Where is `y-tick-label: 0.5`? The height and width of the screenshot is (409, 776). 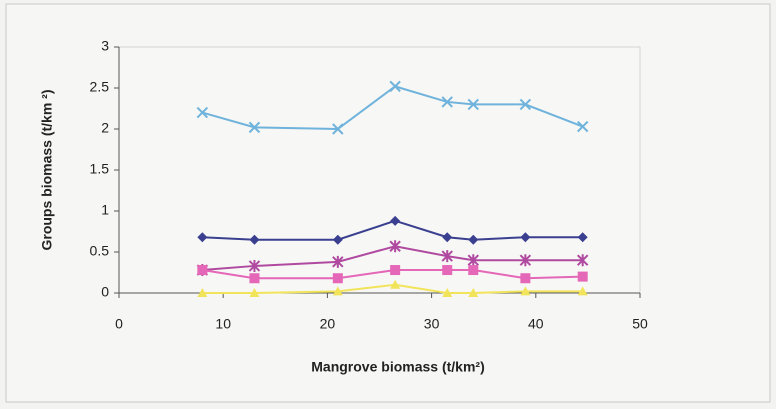
y-tick-label: 0.5 is located at coordinates (100, 251).